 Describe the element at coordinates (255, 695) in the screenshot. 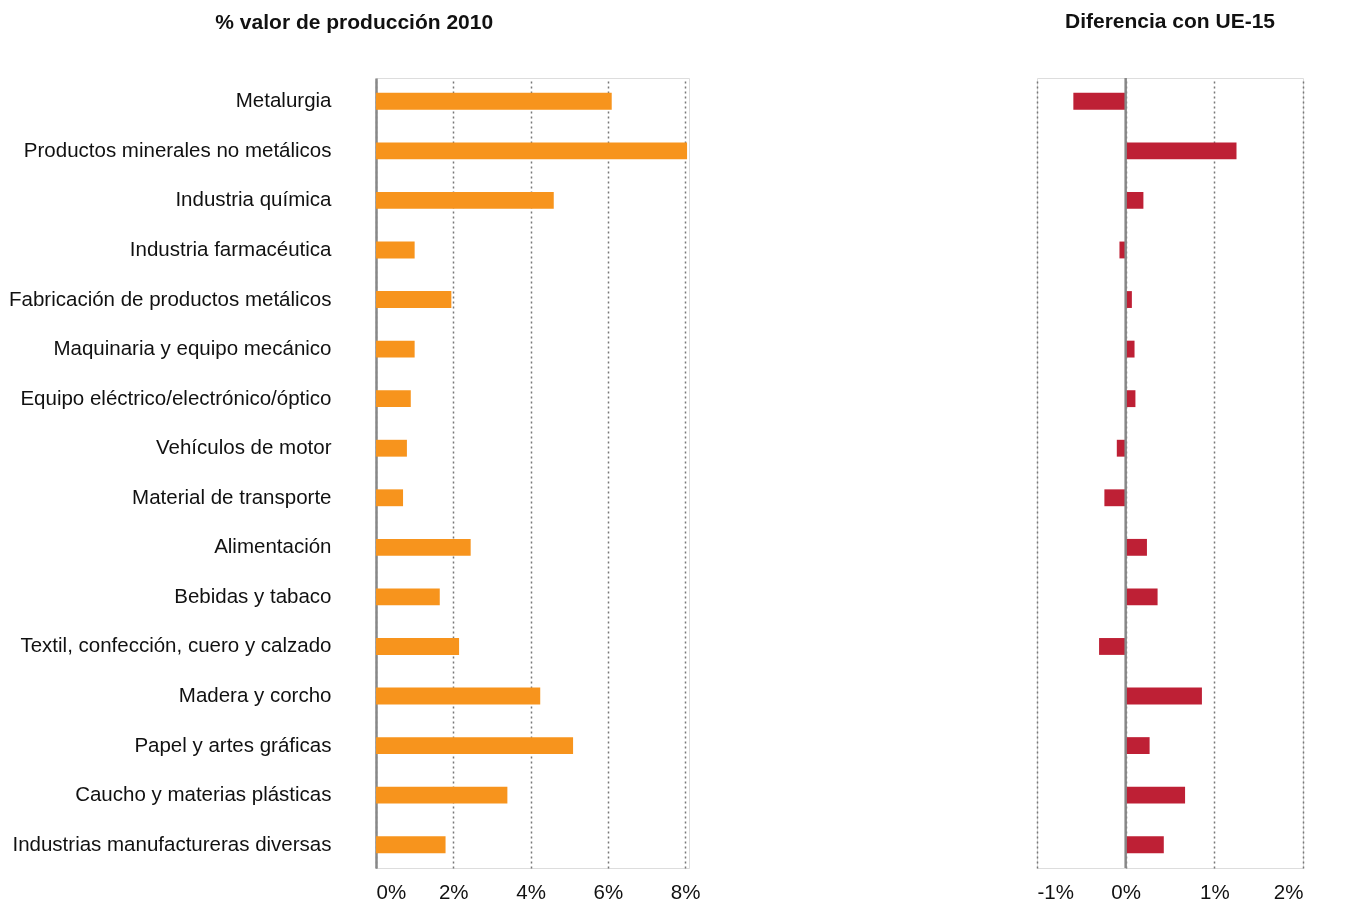

I see `y-tick-label: Madera y corcho` at that location.